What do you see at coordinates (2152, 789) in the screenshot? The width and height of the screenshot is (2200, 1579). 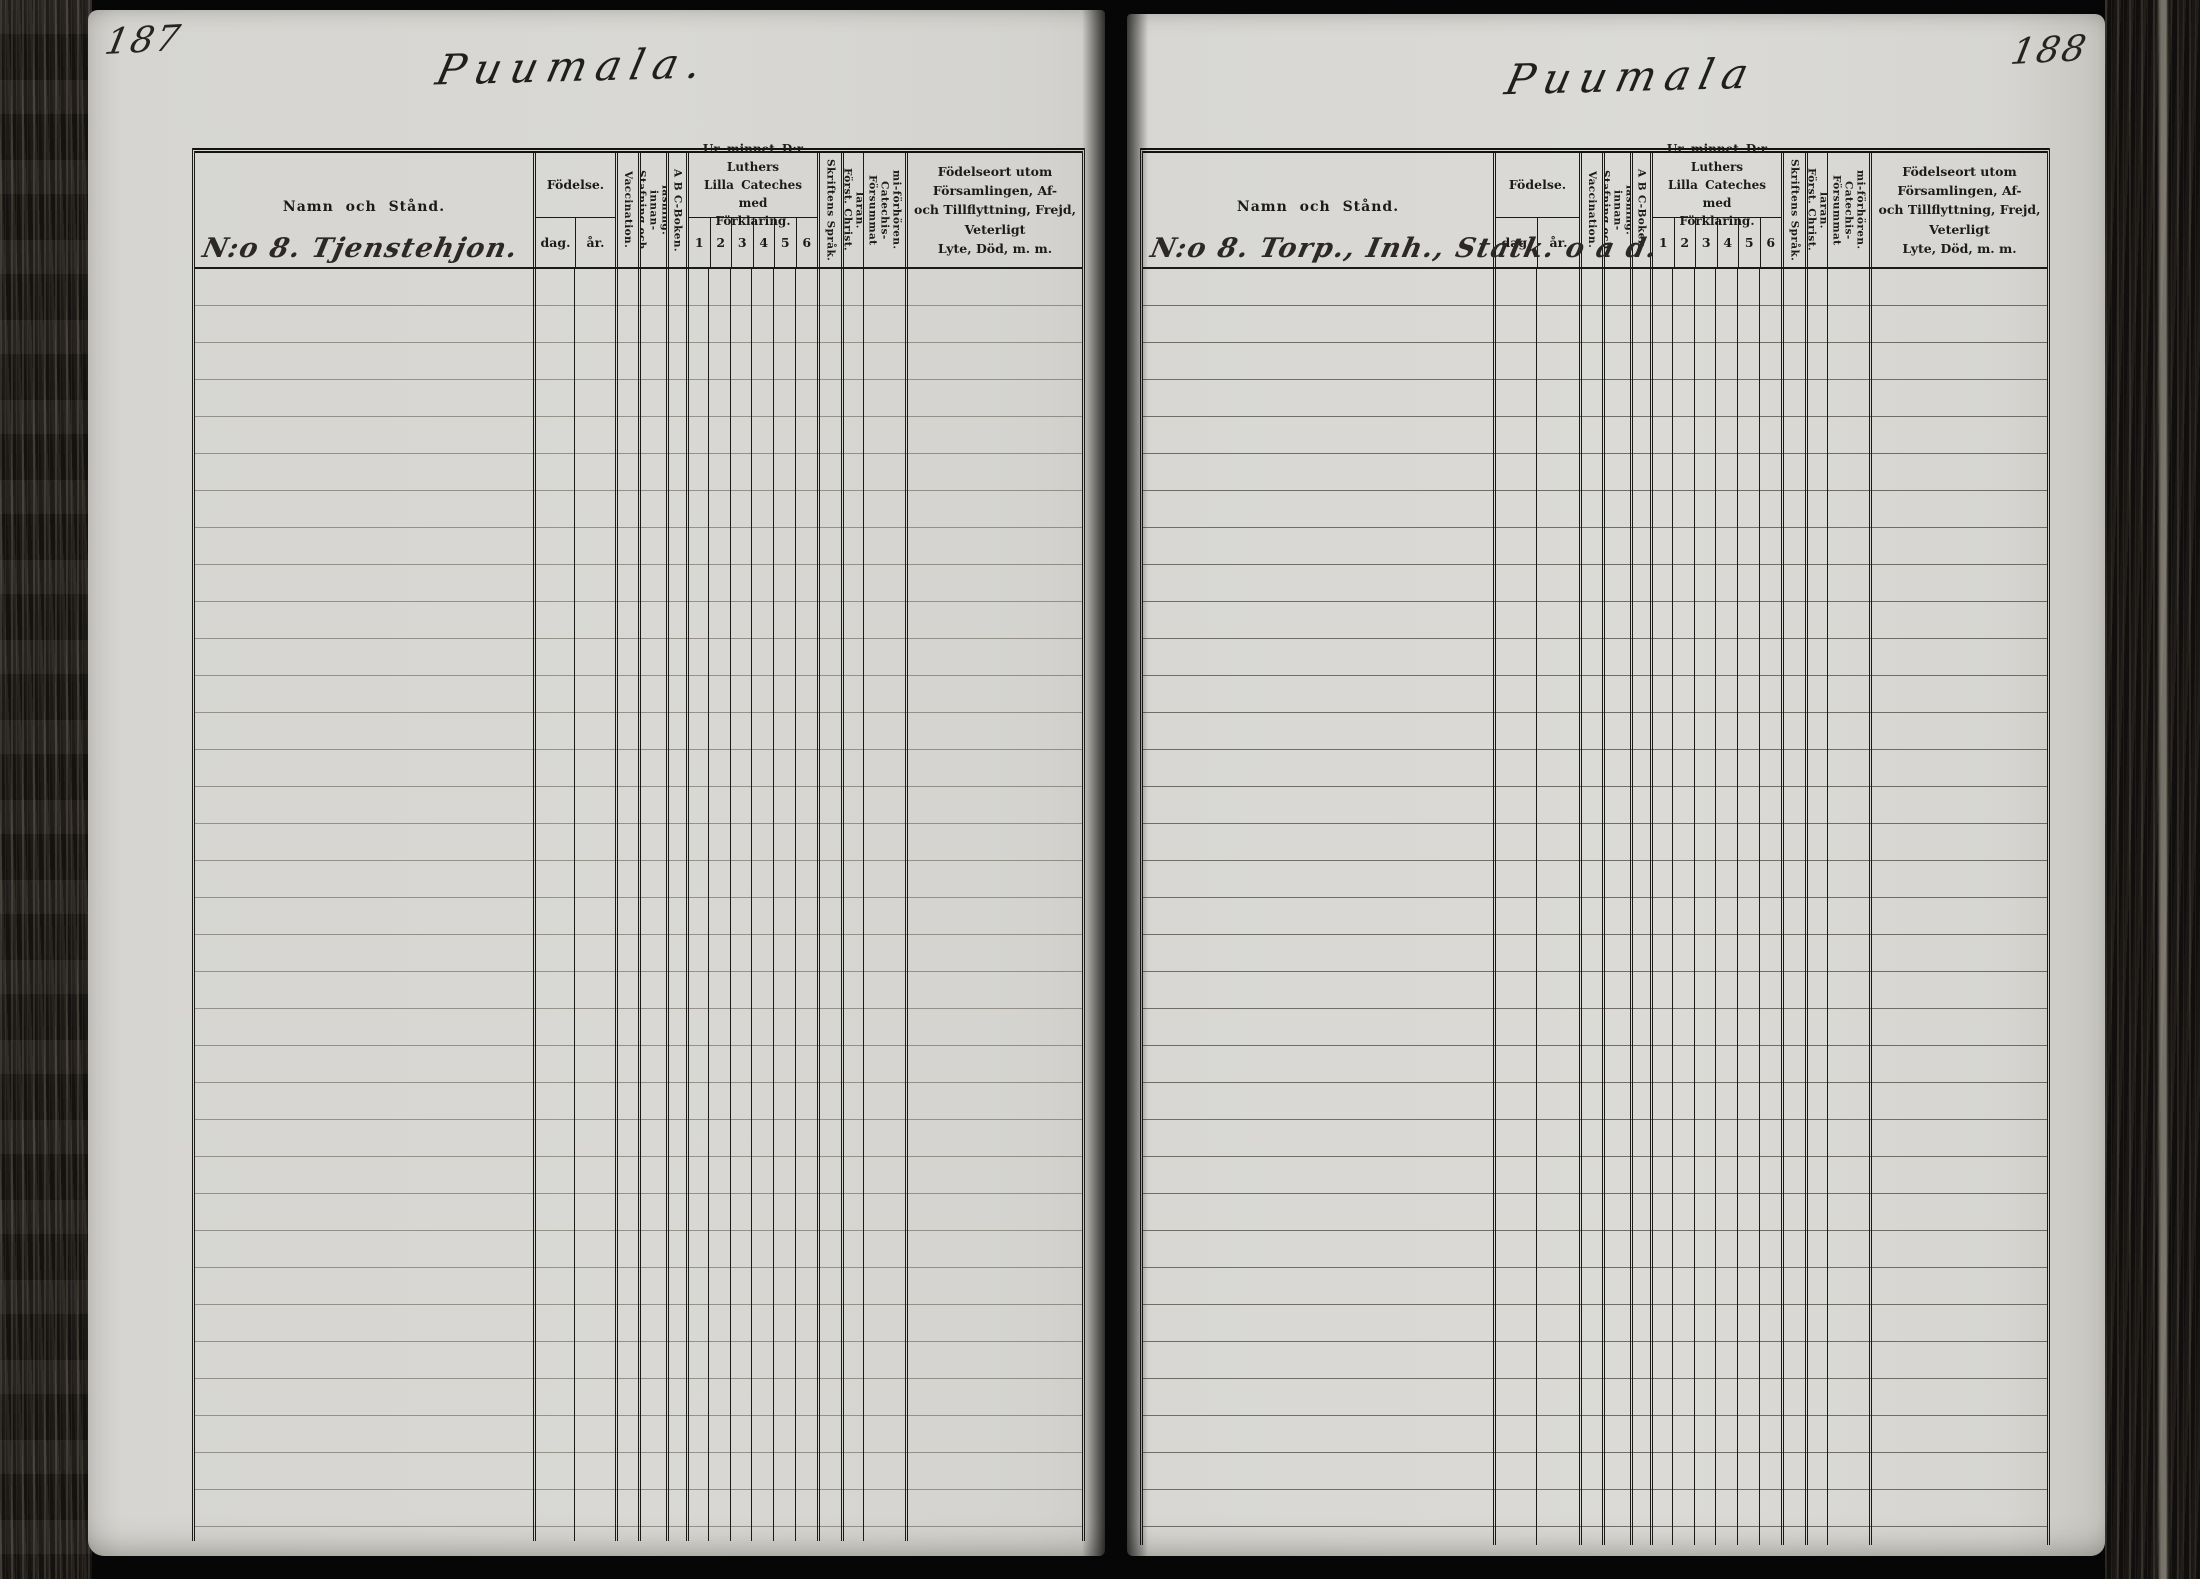 I see `book-edge-right` at bounding box center [2152, 789].